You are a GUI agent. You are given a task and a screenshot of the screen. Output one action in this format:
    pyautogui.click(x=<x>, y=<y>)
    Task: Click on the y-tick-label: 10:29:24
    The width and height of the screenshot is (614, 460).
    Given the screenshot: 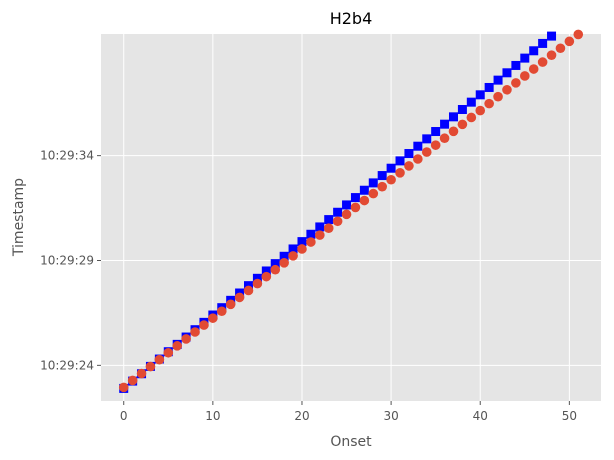 What is the action you would take?
    pyautogui.click(x=67, y=365)
    